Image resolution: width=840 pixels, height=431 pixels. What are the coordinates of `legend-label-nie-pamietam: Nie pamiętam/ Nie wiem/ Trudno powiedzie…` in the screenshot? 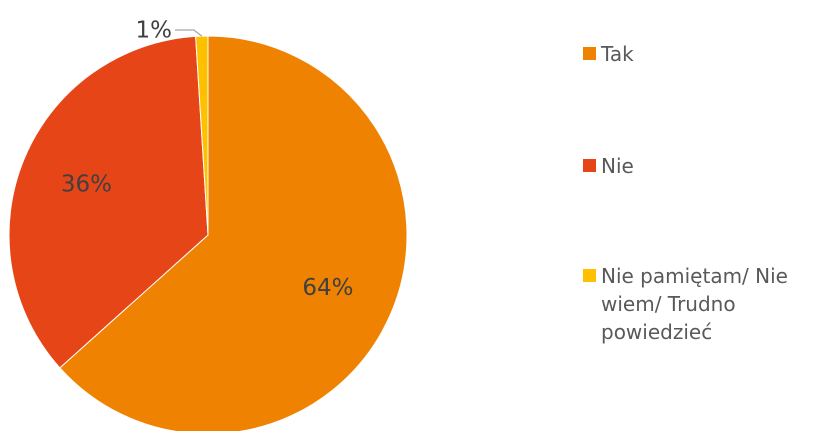 It's located at (694, 304).